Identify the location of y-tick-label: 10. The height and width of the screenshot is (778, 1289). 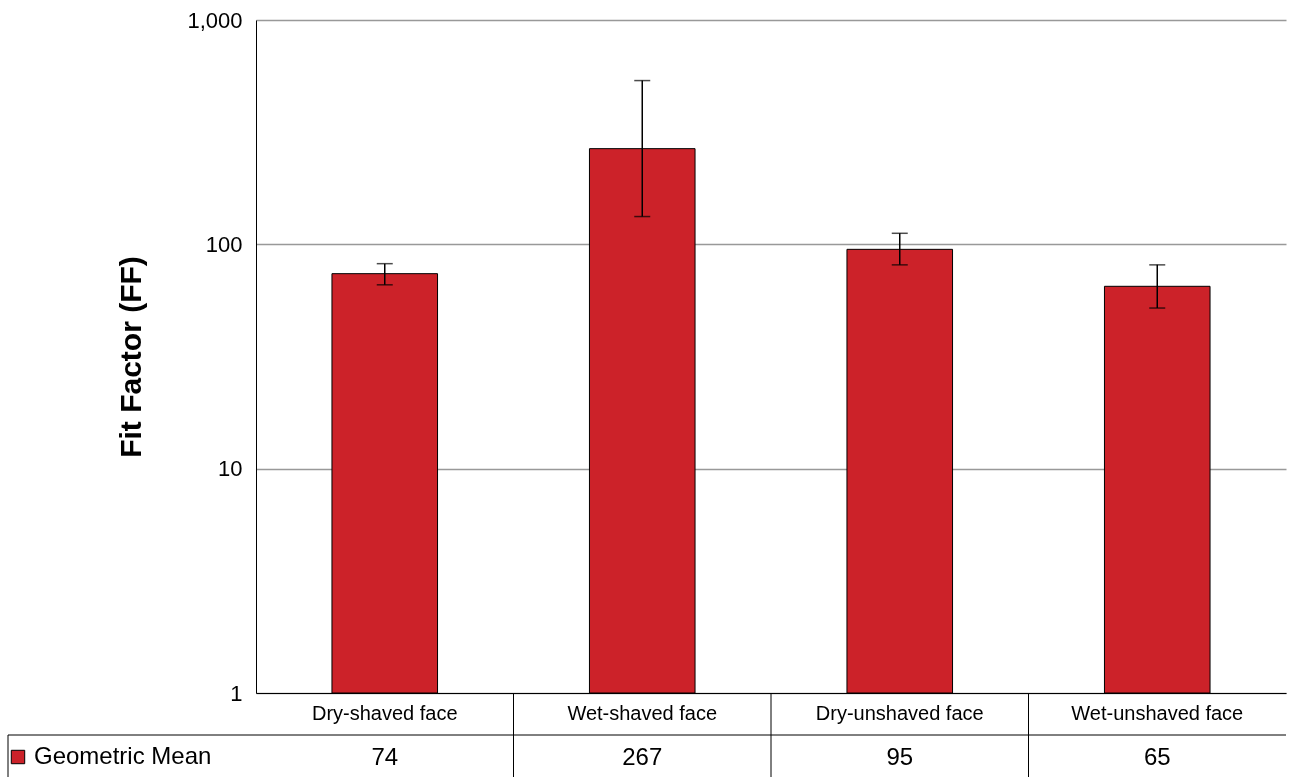
(230, 469).